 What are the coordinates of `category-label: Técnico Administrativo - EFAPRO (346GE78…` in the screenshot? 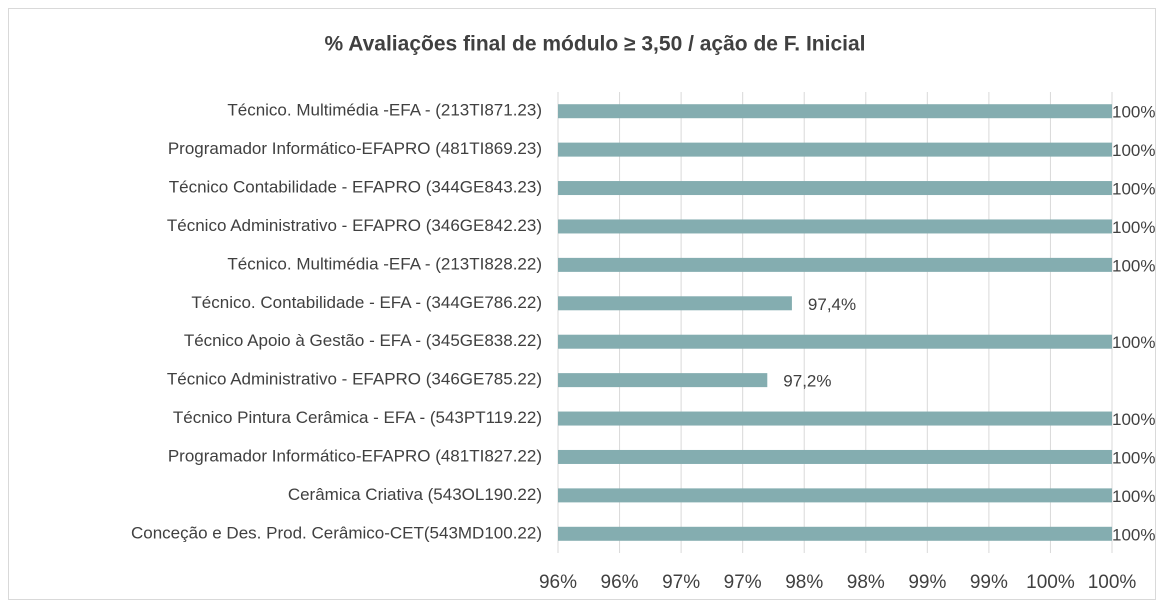 It's located at (354, 379).